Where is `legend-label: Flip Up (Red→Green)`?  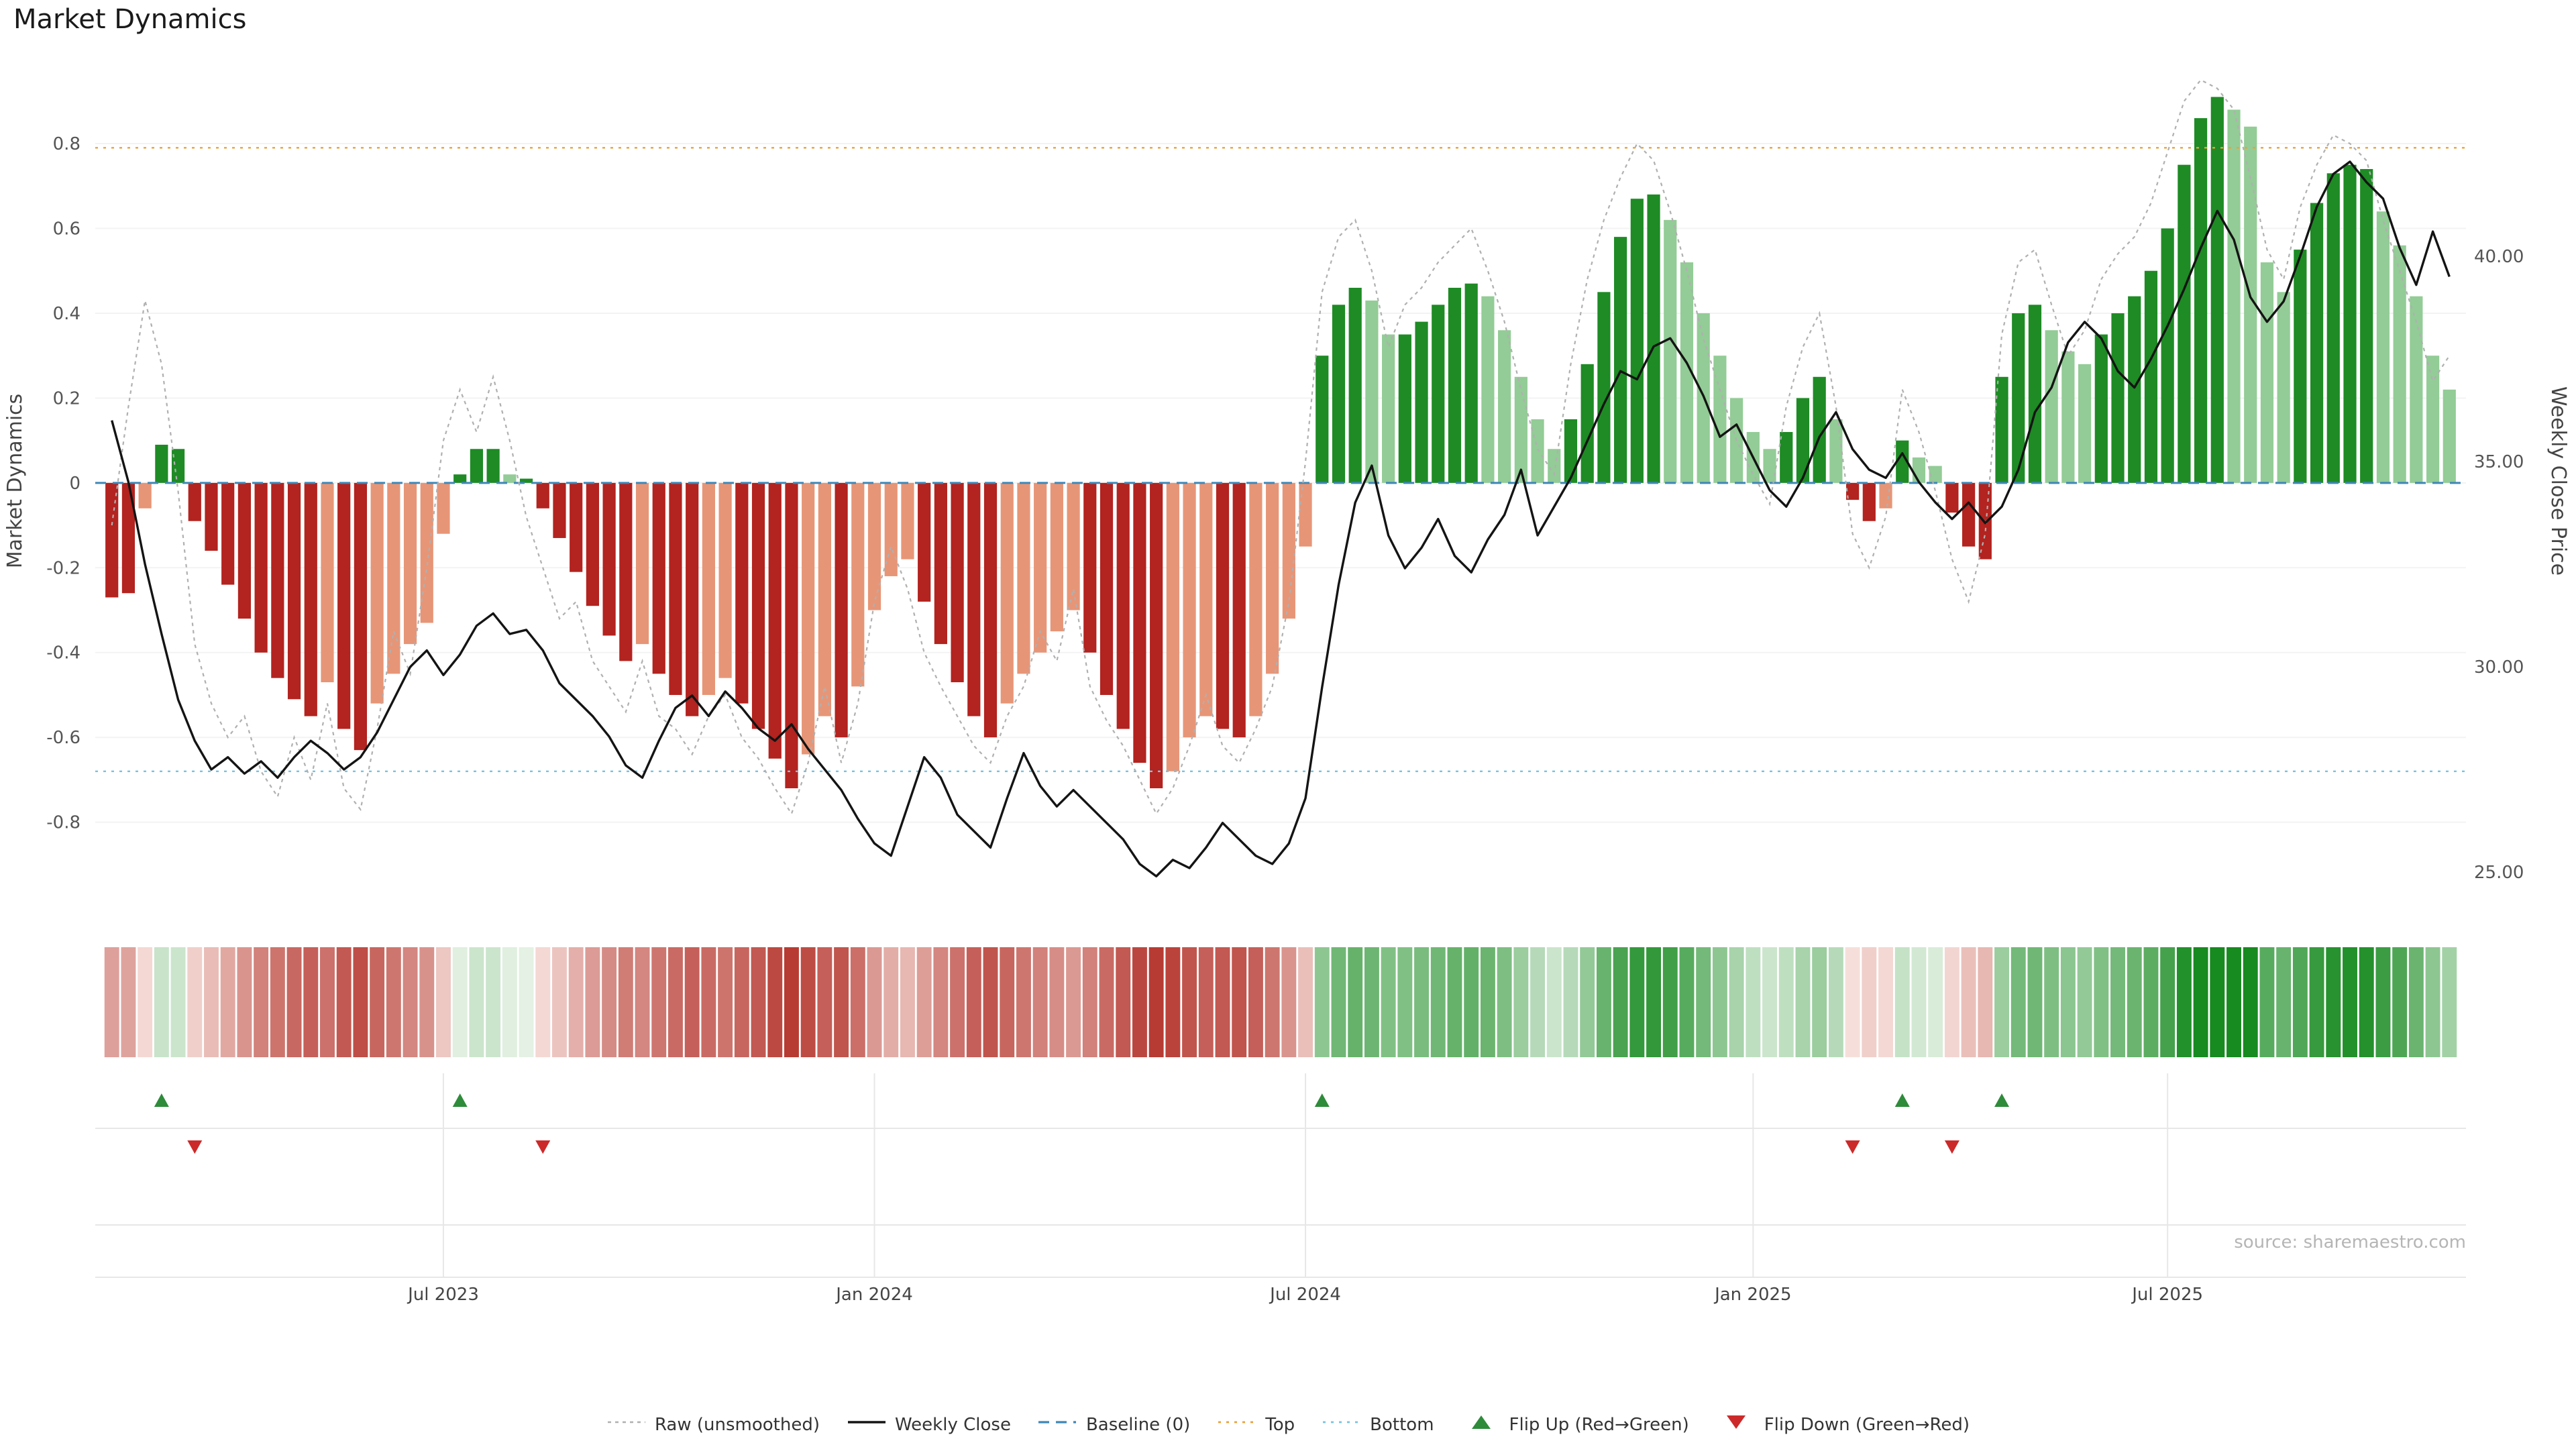
legend-label: Flip Up (Red→Green) is located at coordinates (1599, 1425).